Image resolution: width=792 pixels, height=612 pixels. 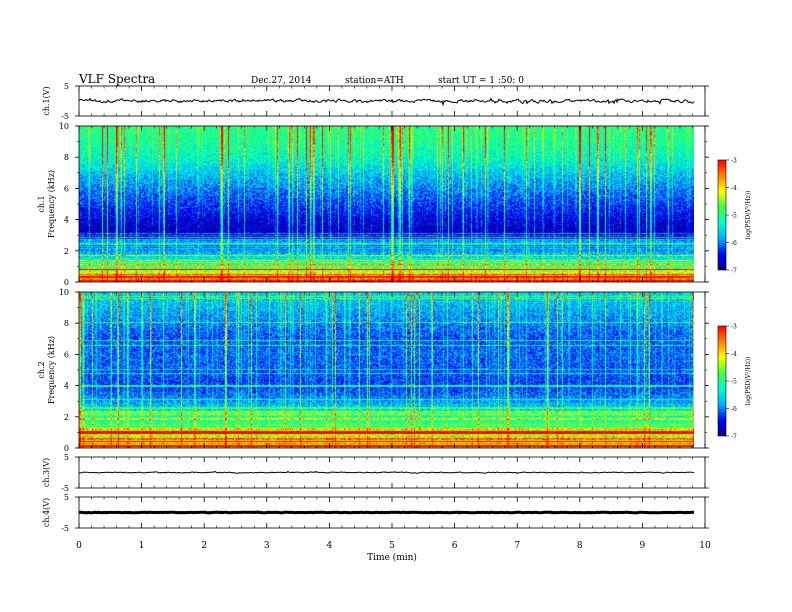 I want to click on ch1-waveform-trace, so click(x=386, y=102).